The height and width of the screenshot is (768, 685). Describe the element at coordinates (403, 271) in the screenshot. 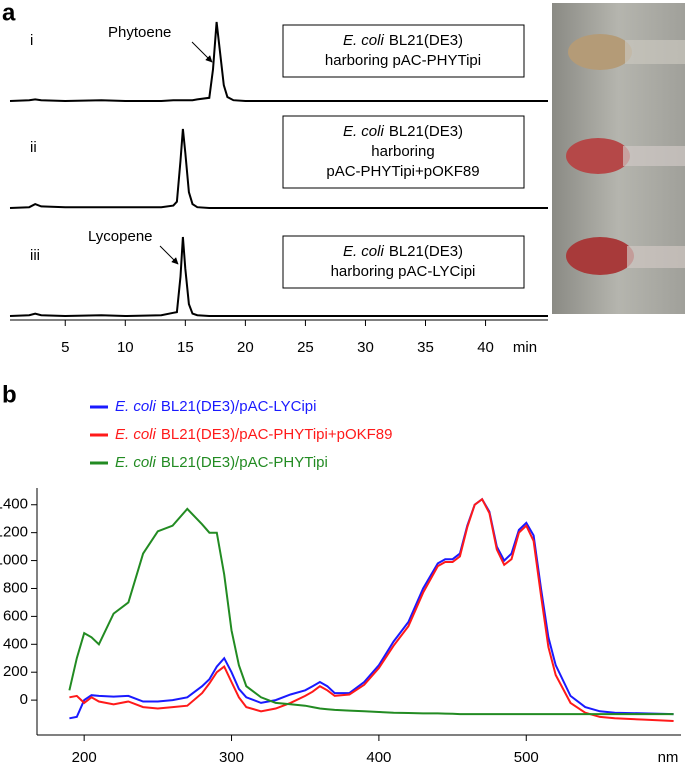

I see `box-text: harboring pAC-LYCipi` at that location.